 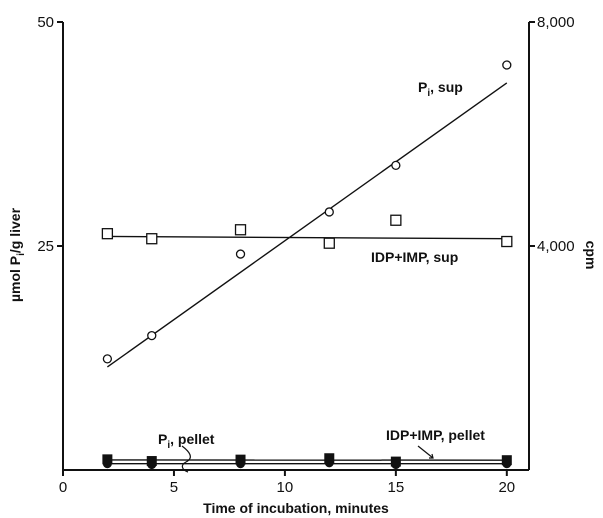 What do you see at coordinates (556, 246) in the screenshot?
I see `y-right-tick-label: 4,000` at bounding box center [556, 246].